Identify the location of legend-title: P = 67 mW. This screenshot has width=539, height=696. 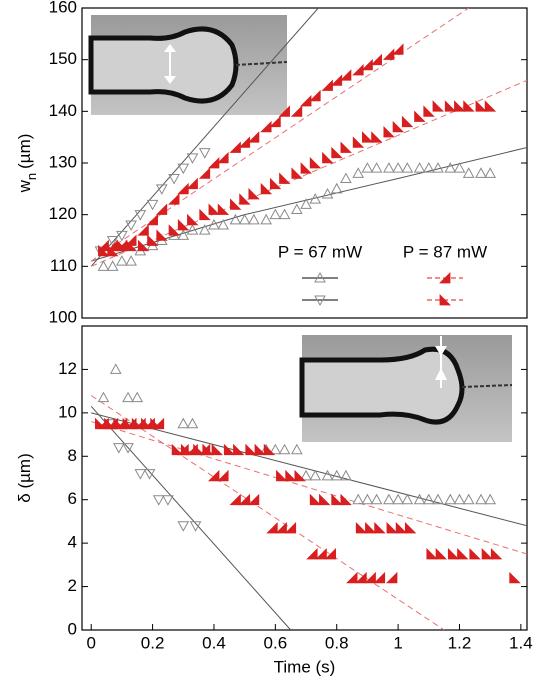
(320, 251).